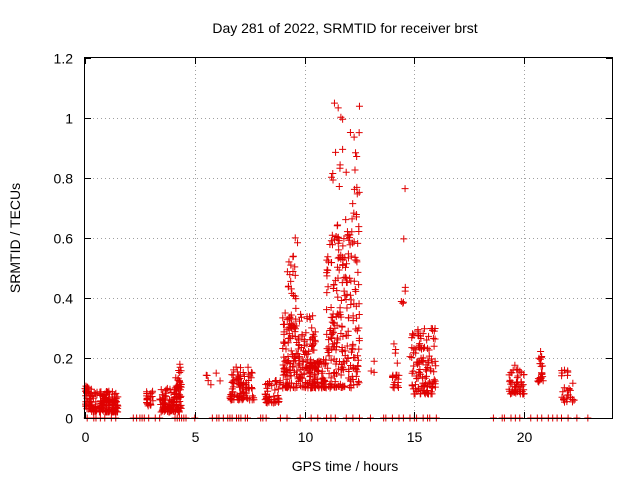 This screenshot has height=480, width=640. Describe the element at coordinates (415, 437) in the screenshot. I see `x-tick-label: 15` at that location.